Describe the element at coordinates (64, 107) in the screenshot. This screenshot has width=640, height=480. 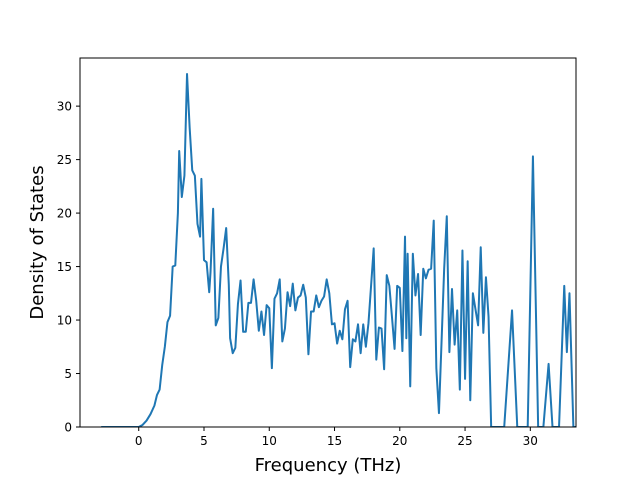
I see `y-tick-label: 30` at that location.